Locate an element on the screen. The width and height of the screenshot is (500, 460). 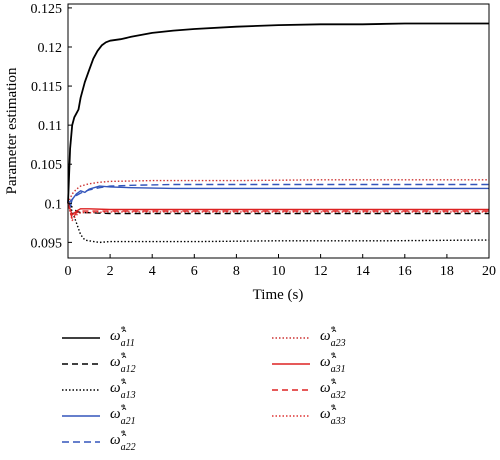
series-line-a12 is located at coordinates (278, 208).